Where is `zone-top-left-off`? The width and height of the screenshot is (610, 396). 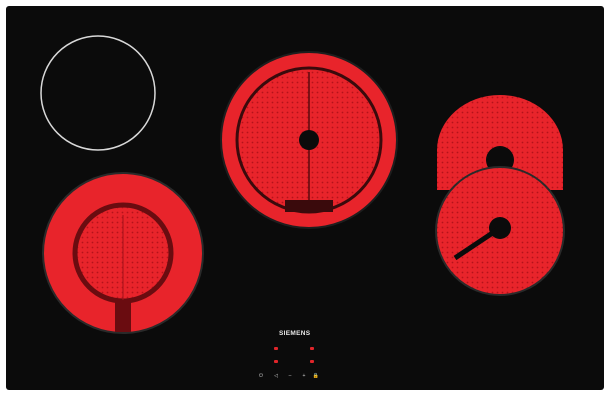 zone-top-left-off is located at coordinates (98, 93).